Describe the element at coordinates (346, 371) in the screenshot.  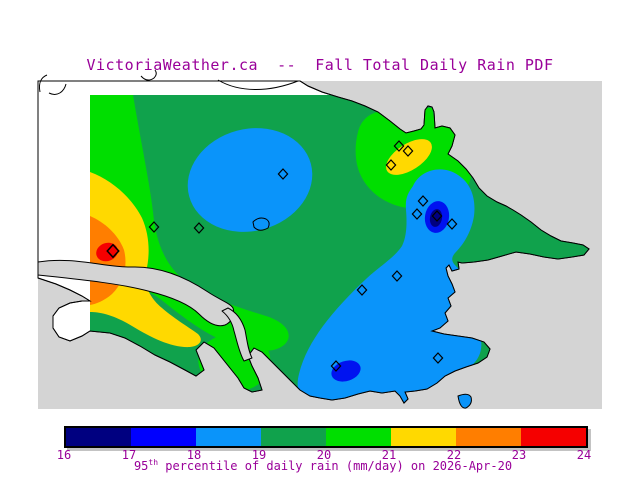
I see `contour-17-18-south` at that location.